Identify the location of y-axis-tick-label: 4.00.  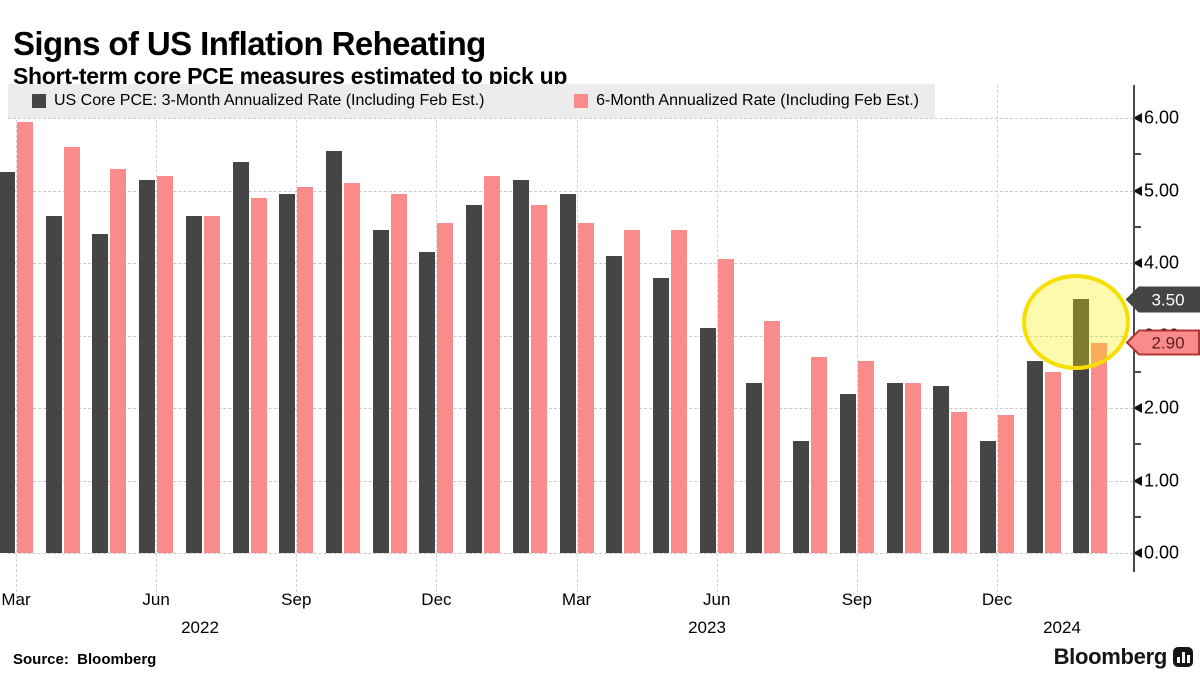
(1162, 262).